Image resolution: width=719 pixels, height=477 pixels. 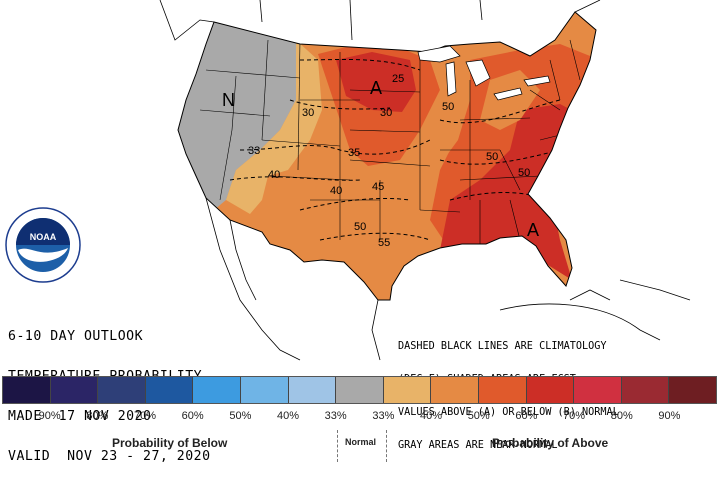 What do you see at coordinates (43, 245) in the screenshot?
I see `noaa-logo: NOAA` at bounding box center [43, 245].